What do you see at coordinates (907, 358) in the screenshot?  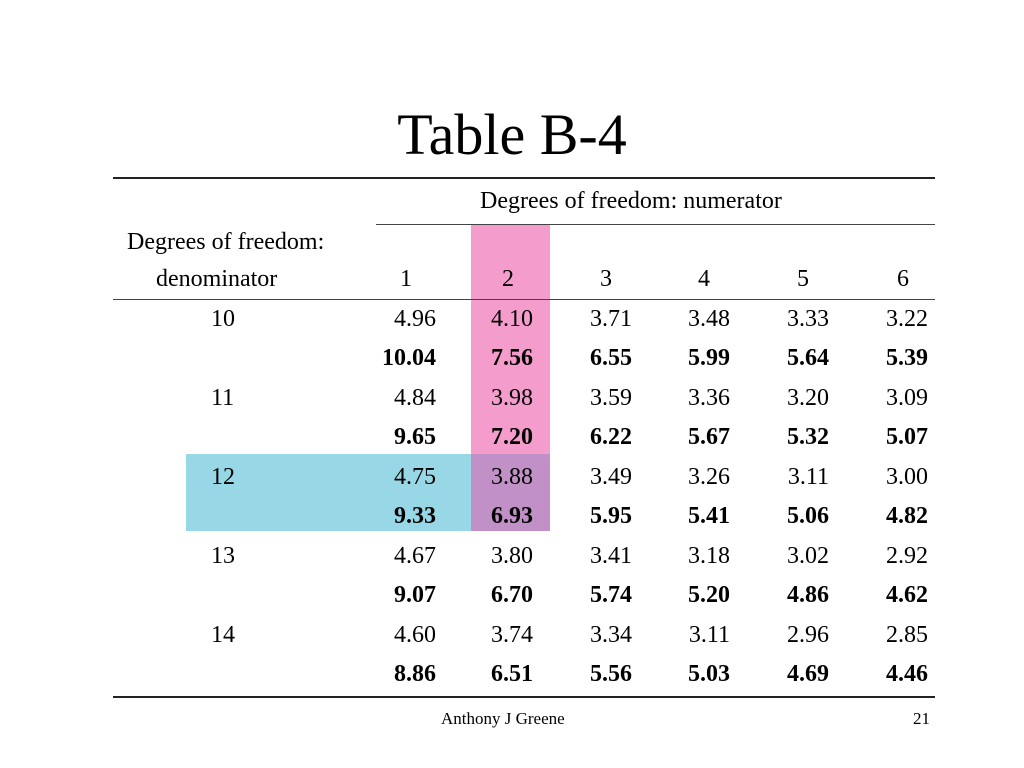 I see `table-cell-alpha-01: 5.39` at bounding box center [907, 358].